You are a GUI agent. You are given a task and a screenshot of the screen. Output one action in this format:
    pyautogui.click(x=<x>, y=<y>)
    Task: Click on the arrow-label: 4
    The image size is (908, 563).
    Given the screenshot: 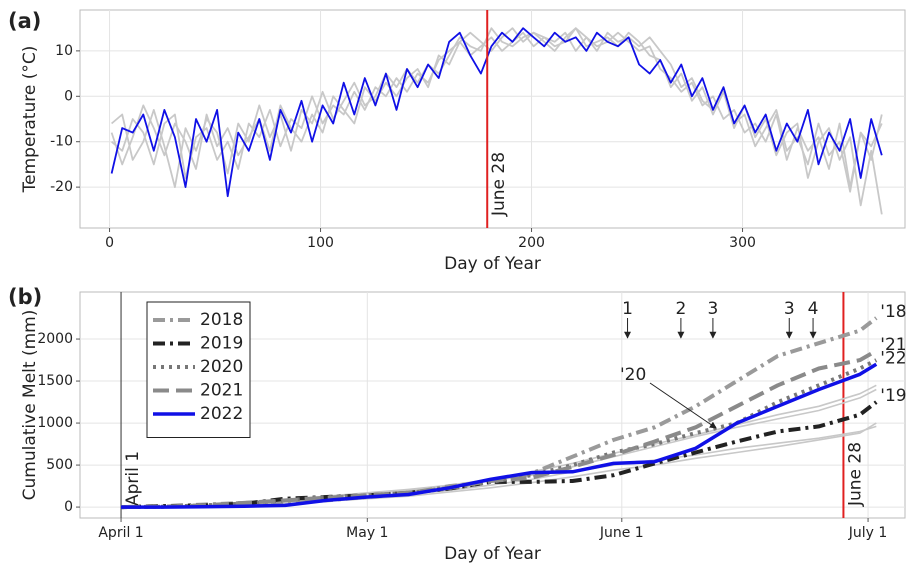 What is the action you would take?
    pyautogui.click(x=813, y=309)
    